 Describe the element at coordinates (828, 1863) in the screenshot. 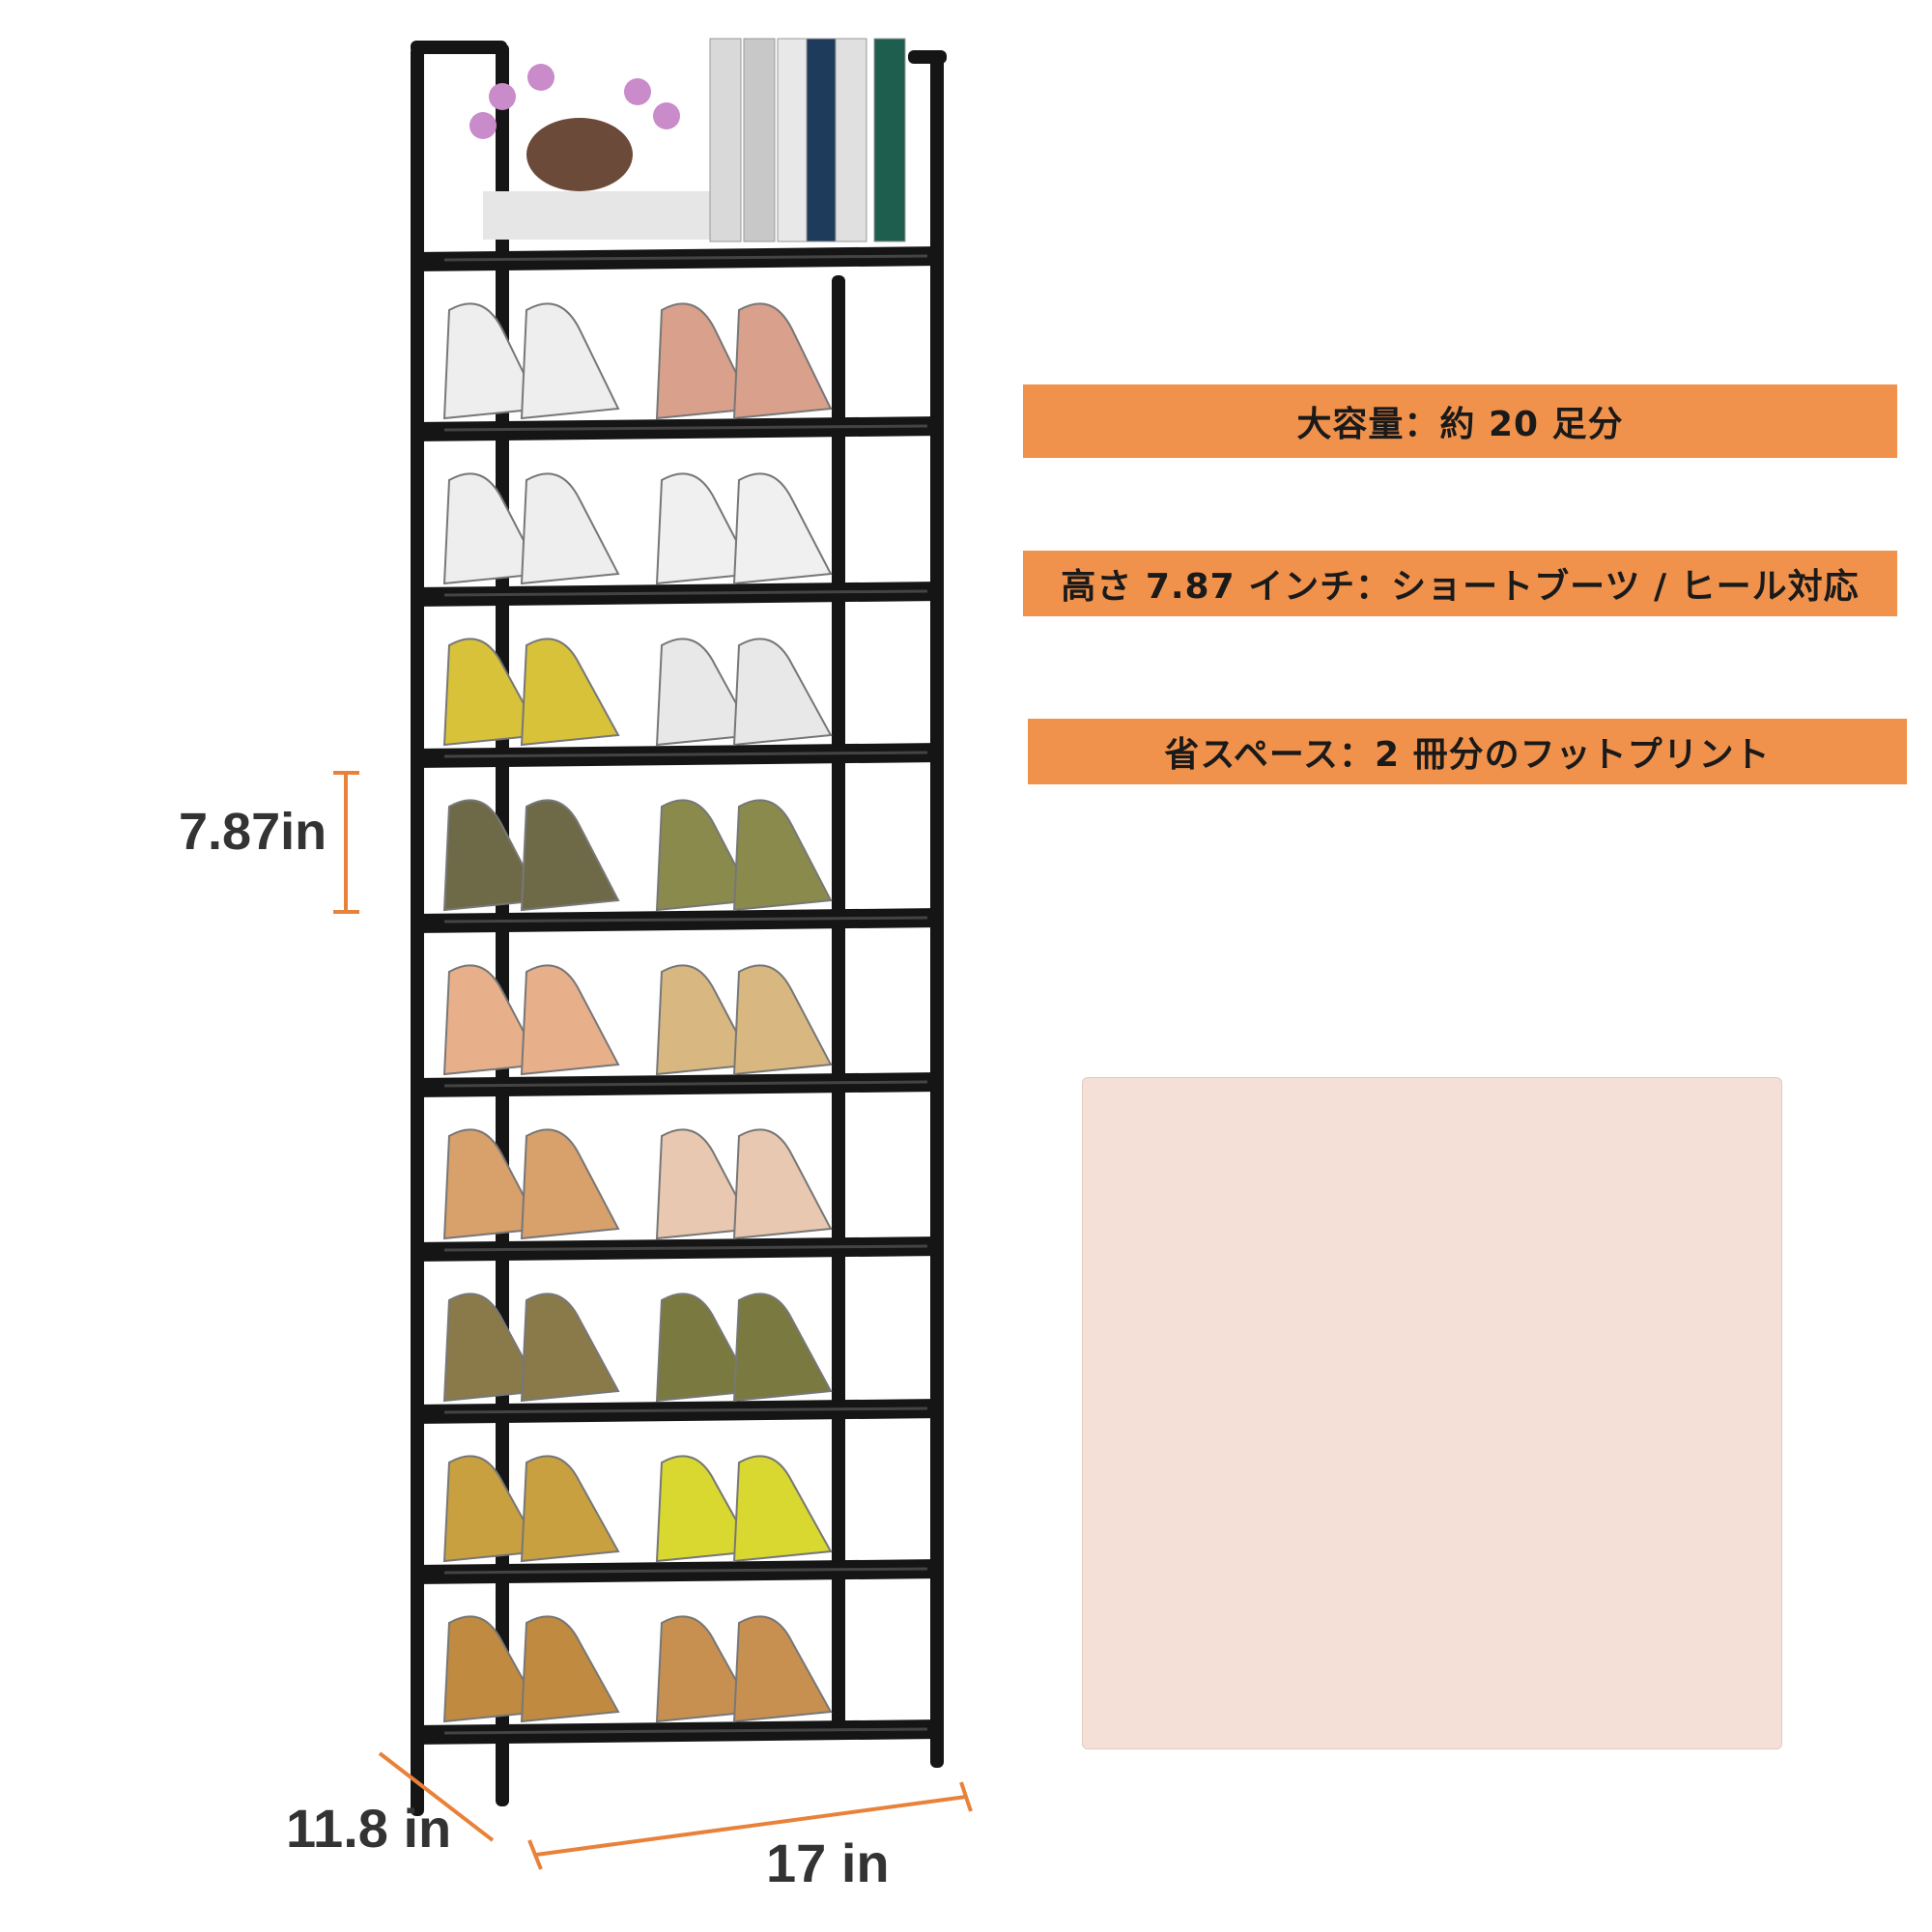

I see `width-label: 17 in` at that location.